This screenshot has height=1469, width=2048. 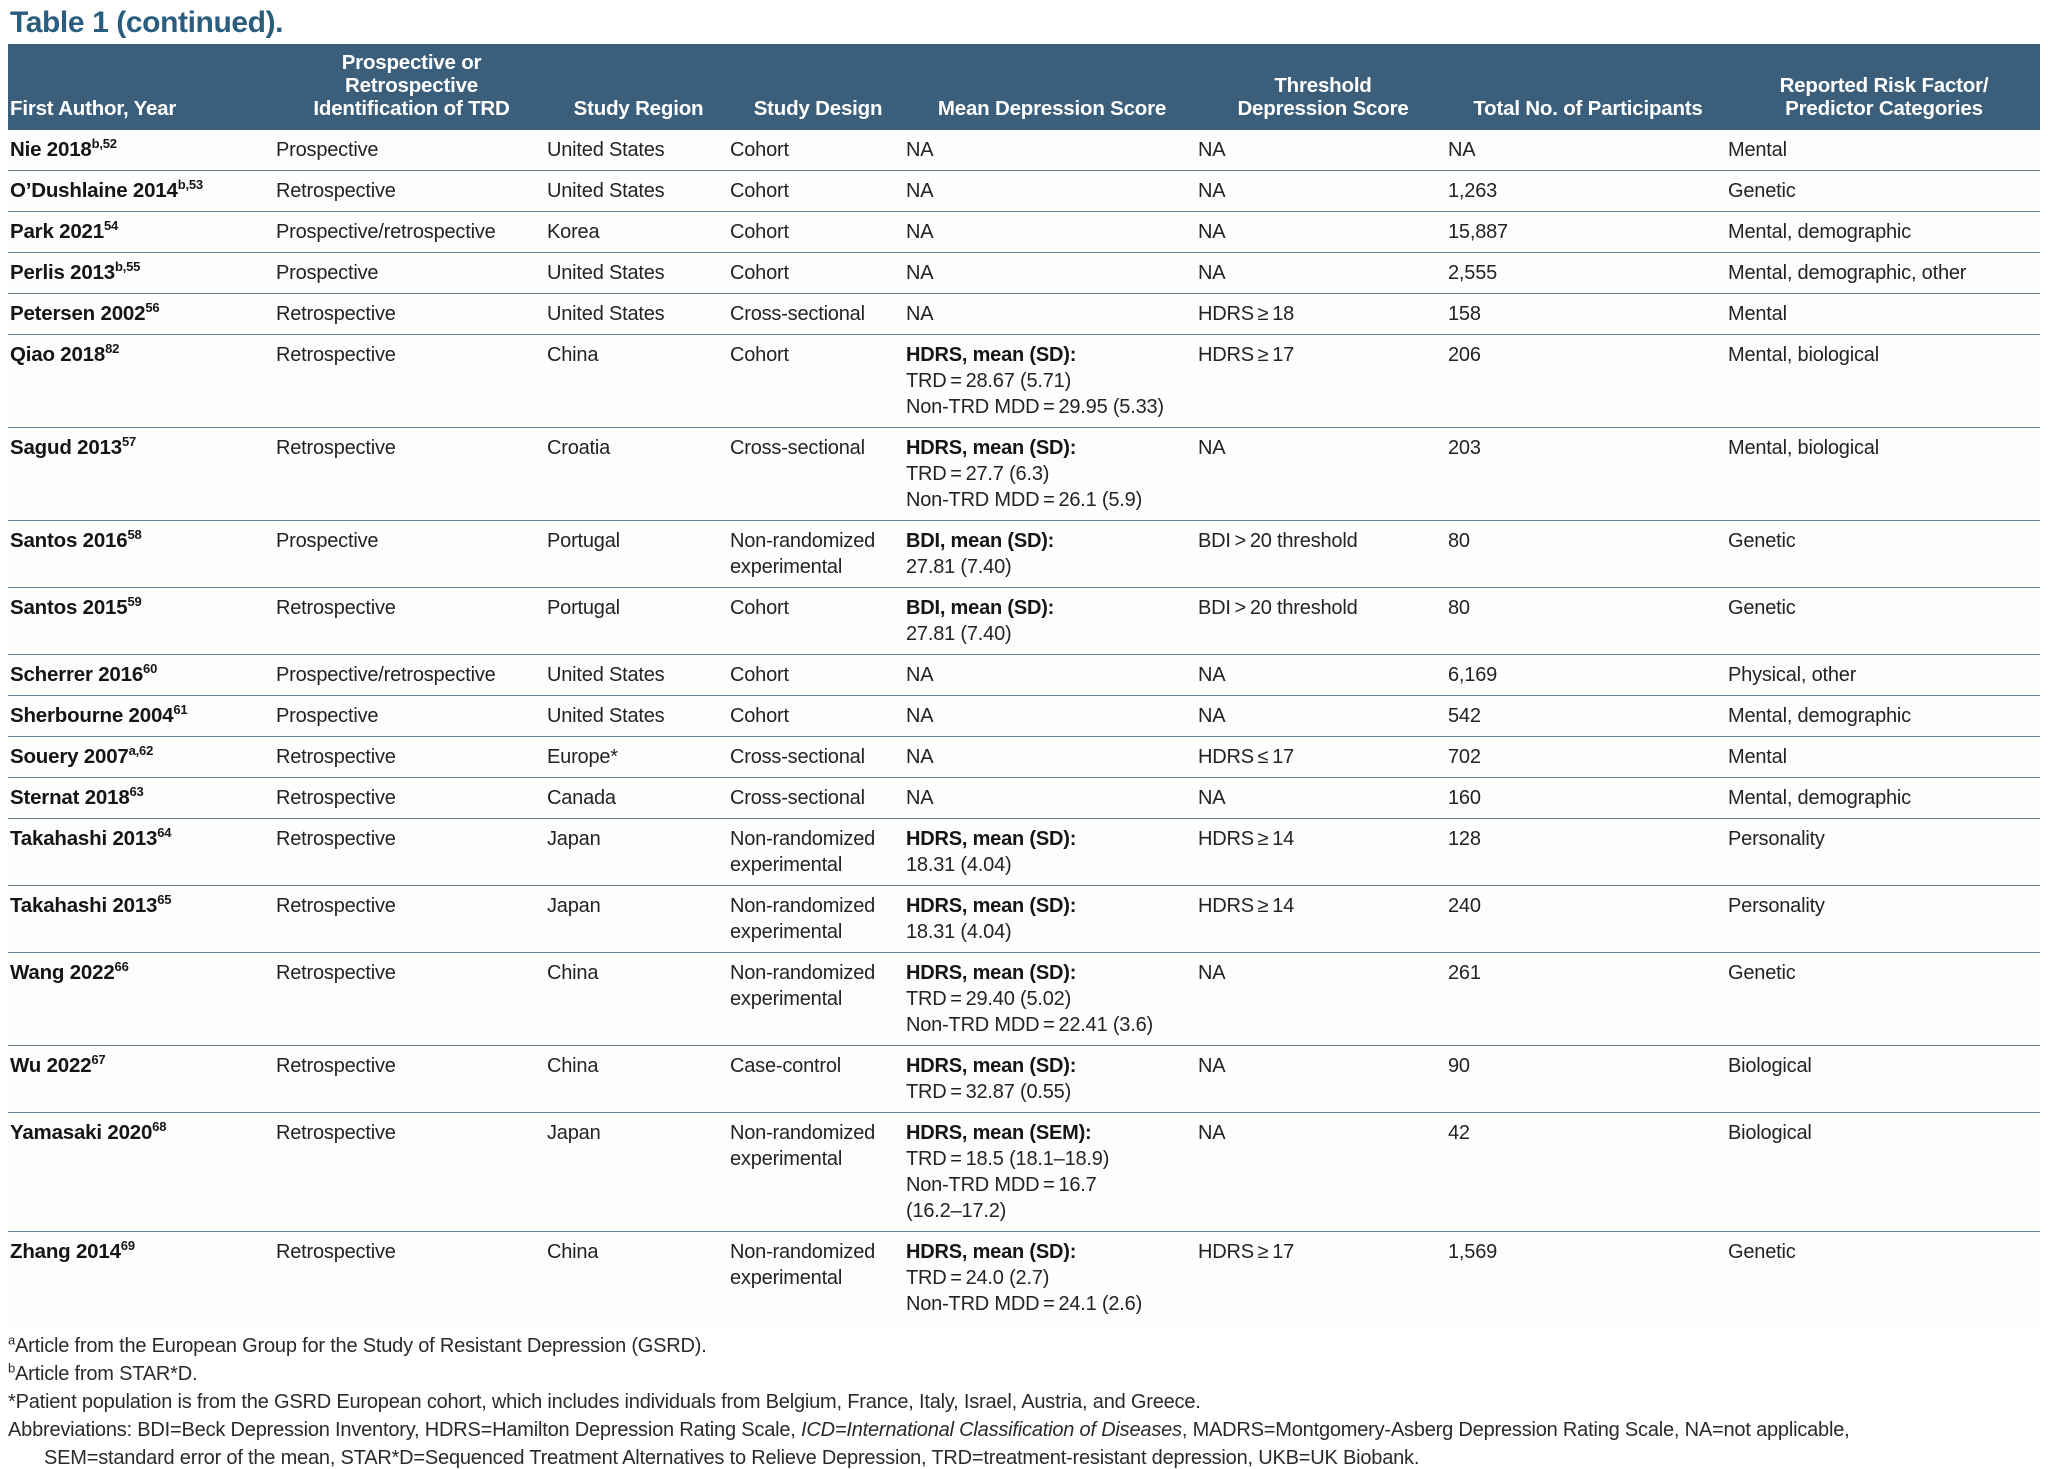 I want to click on author-reference-superscript: b,52, so click(x=104, y=144).